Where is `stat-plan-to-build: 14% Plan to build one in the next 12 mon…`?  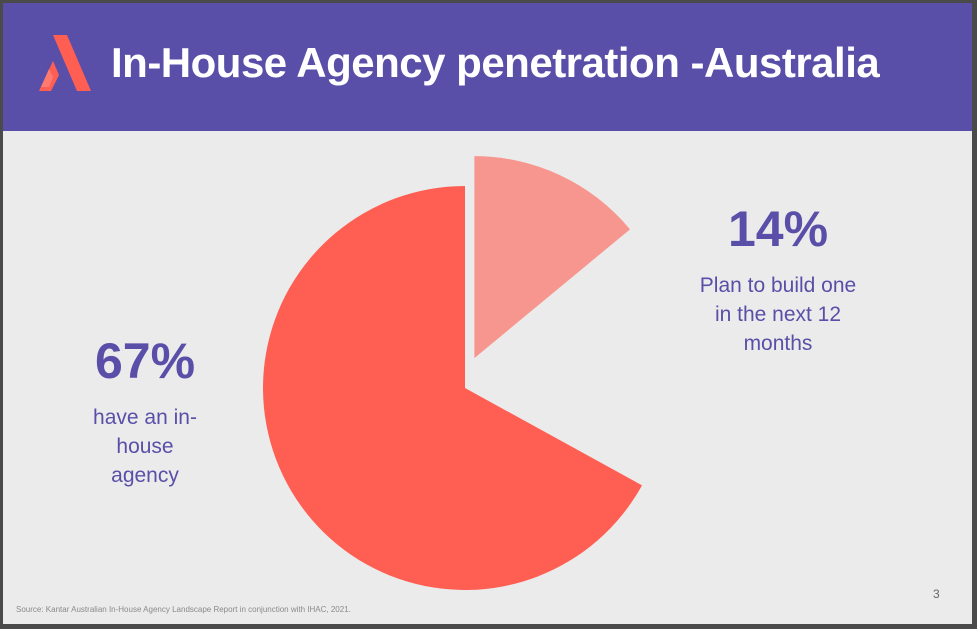 stat-plan-to-build: 14% Plan to build one in the next 12 mon… is located at coordinates (778, 279).